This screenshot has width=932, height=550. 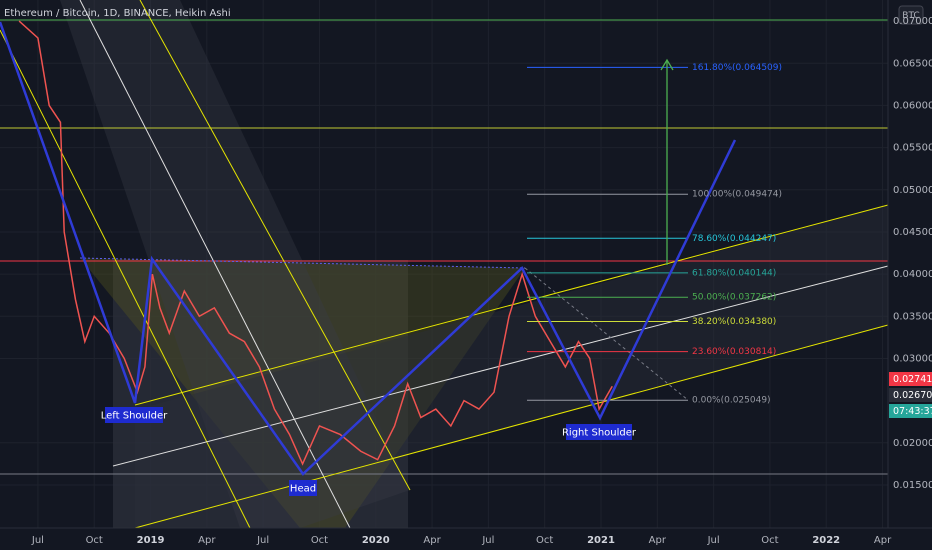 I want to click on price-badge-label: 0.027414, so click(x=912, y=379).